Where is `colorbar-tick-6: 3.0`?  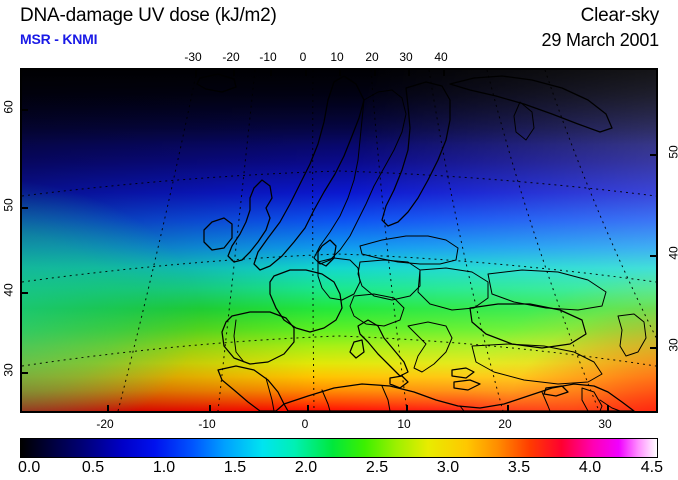
colorbar-tick-6: 3.0 is located at coordinates (448, 467).